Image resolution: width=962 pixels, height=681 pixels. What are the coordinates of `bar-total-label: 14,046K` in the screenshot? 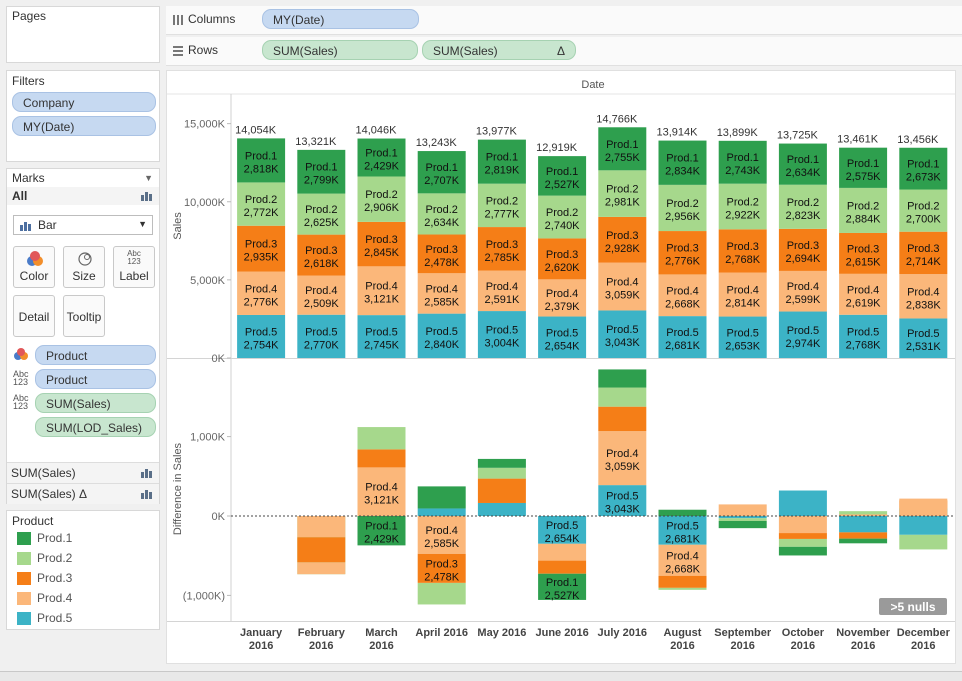 It's located at (377, 131).